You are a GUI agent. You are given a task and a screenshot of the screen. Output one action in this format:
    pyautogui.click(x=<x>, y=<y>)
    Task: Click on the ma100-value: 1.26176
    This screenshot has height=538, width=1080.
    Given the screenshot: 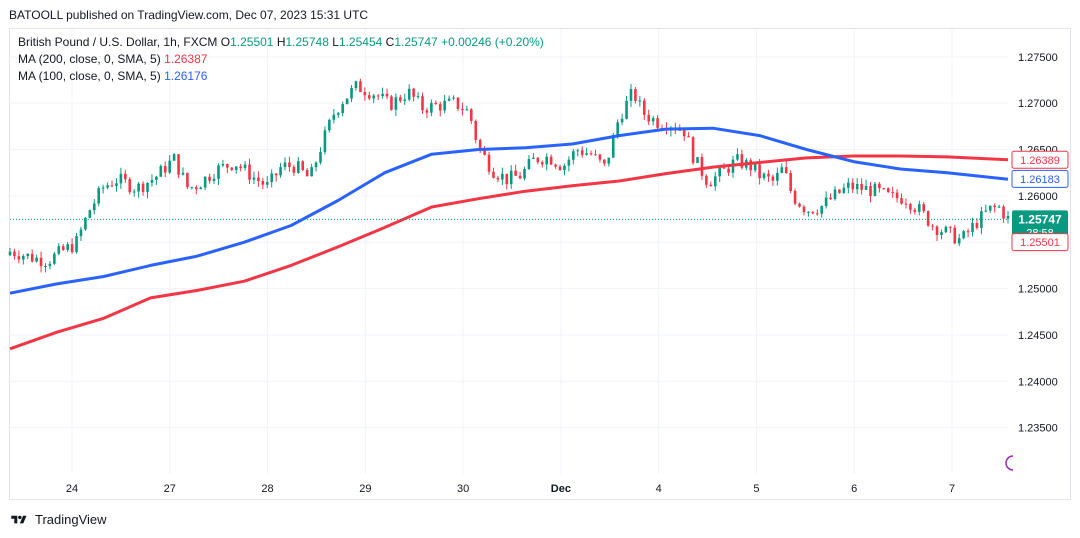 What is the action you would take?
    pyautogui.click(x=186, y=76)
    